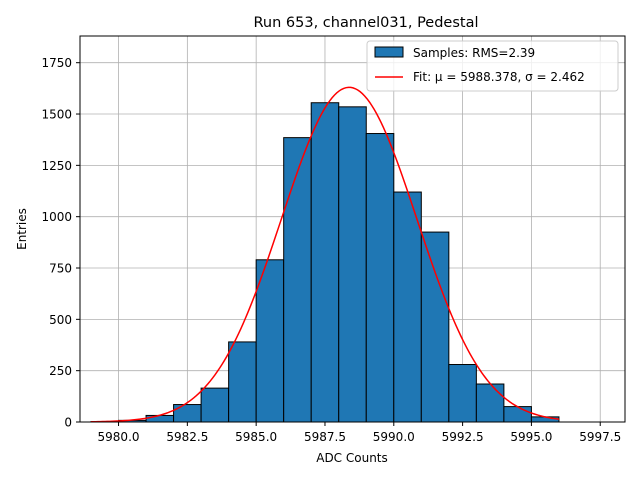 The height and width of the screenshot is (480, 640). I want to click on x-tick-label: 5990.0, so click(394, 437).